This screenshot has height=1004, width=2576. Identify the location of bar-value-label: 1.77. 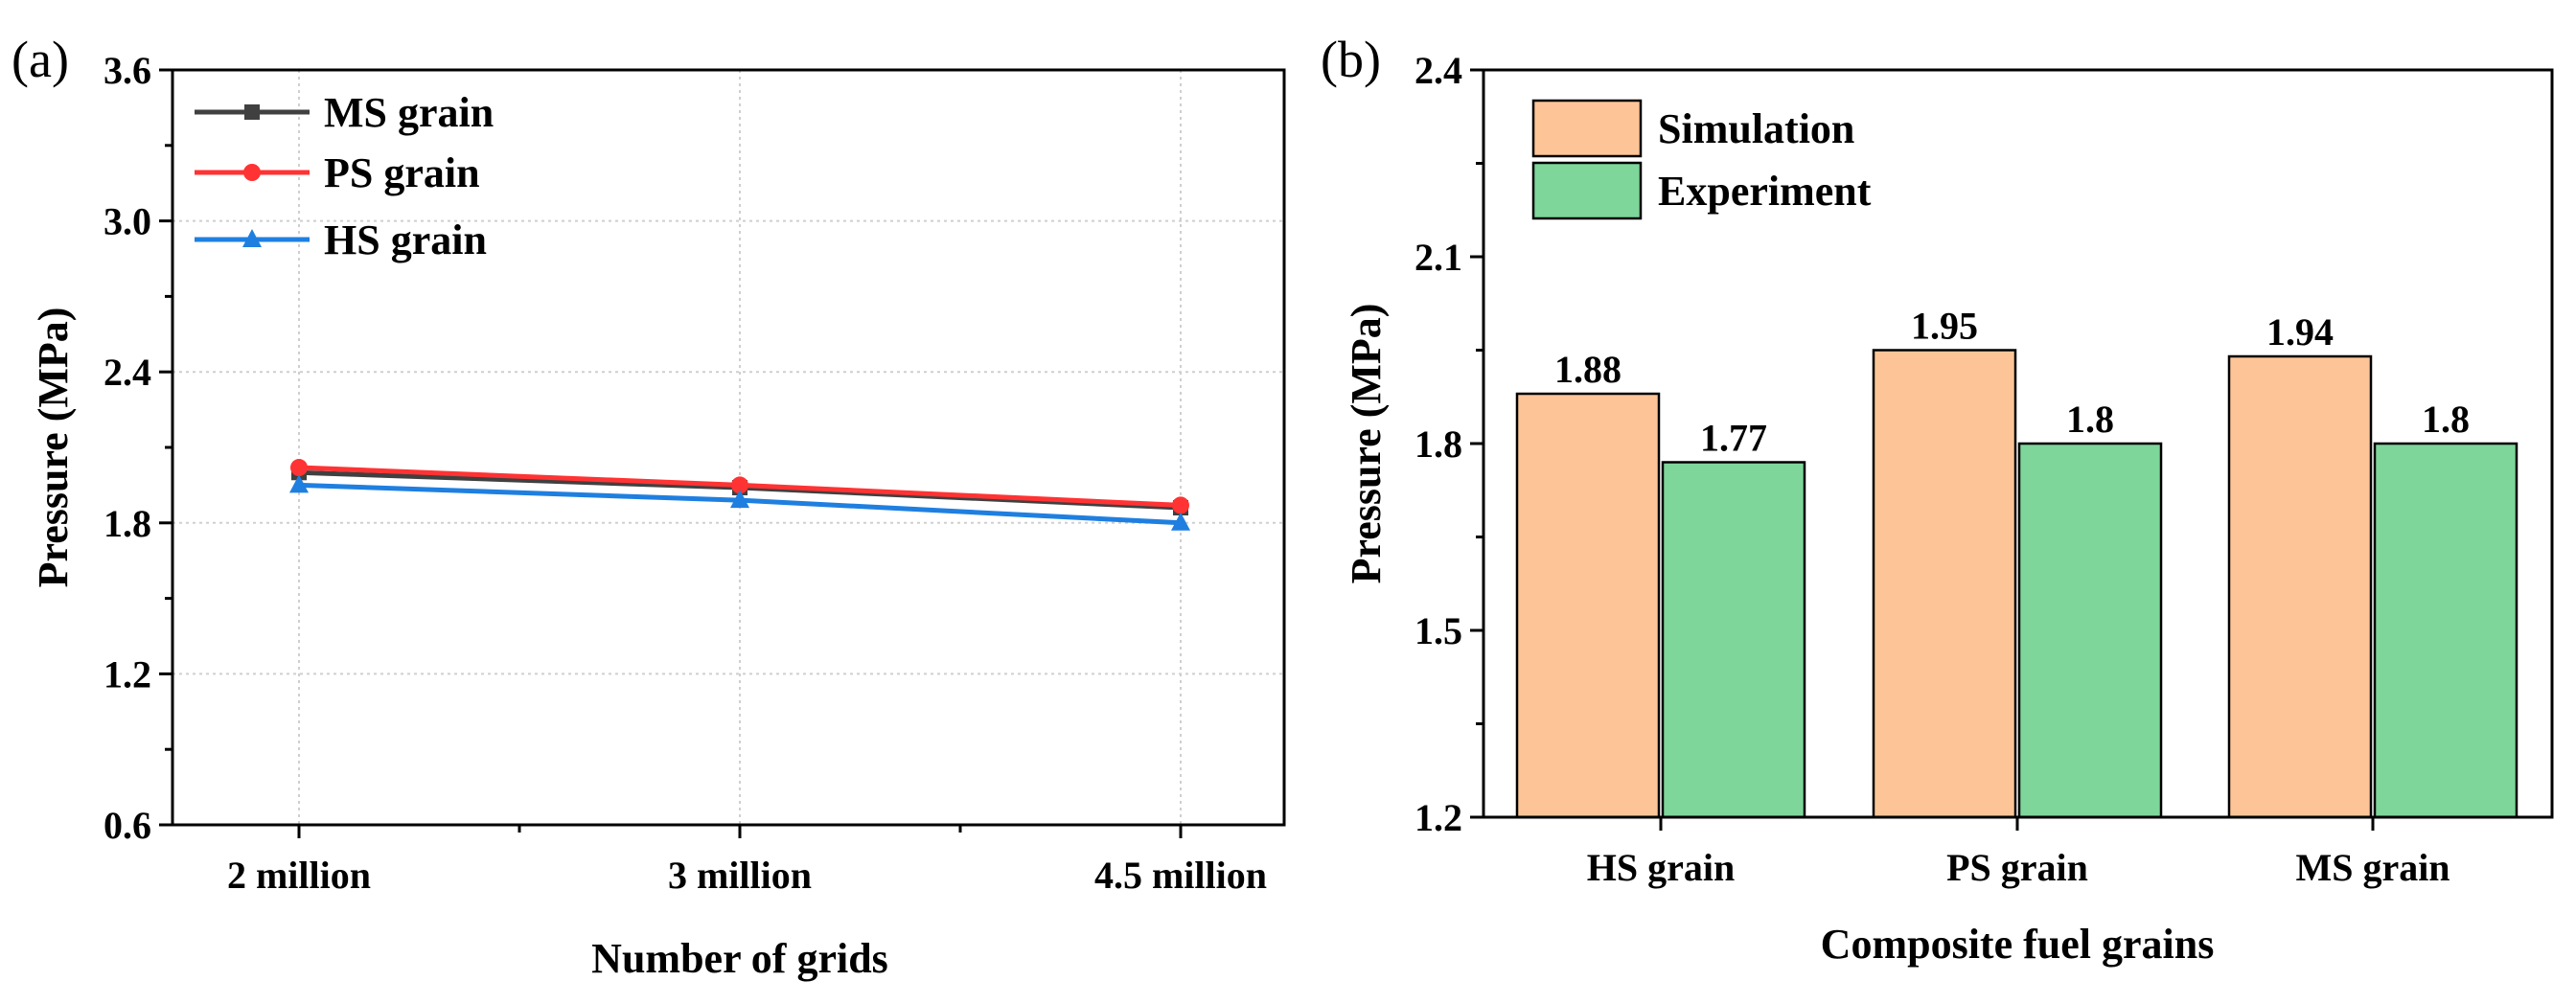
(1733, 438).